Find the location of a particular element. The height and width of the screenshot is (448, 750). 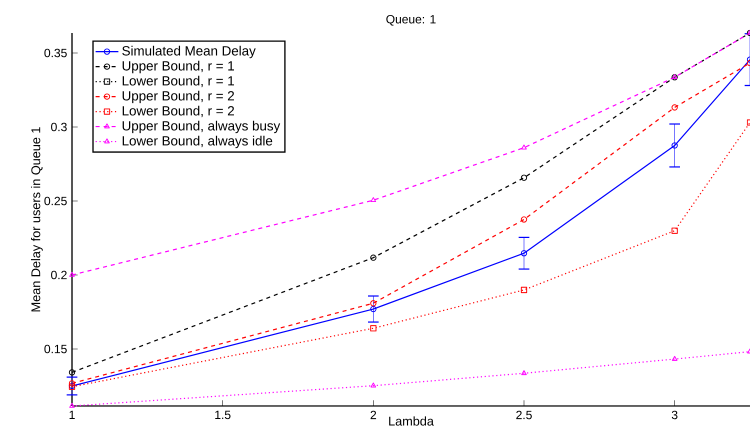

x-tick-label: 2.5 is located at coordinates (524, 415).